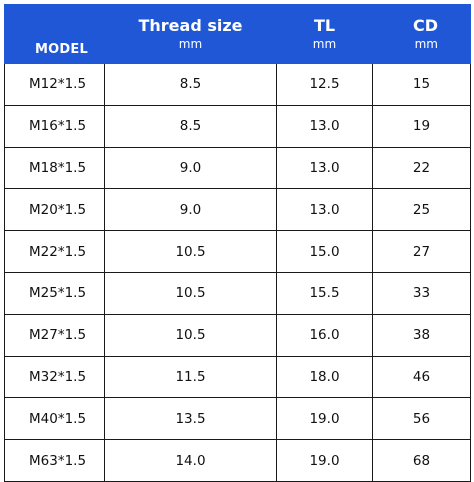  Describe the element at coordinates (324, 84) in the screenshot. I see `tl-cell: 12.5` at that location.